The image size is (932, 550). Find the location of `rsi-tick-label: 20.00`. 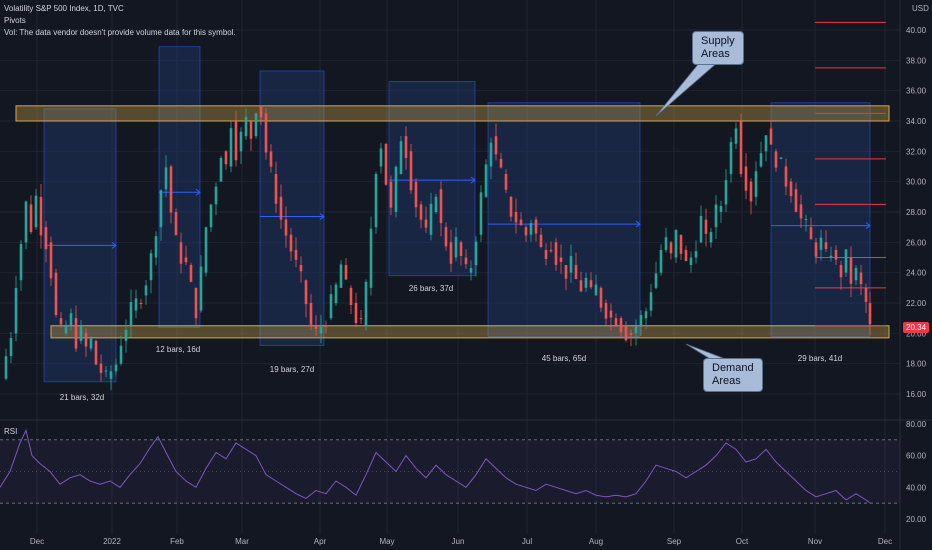

rsi-tick-label: 20.00 is located at coordinates (916, 519).